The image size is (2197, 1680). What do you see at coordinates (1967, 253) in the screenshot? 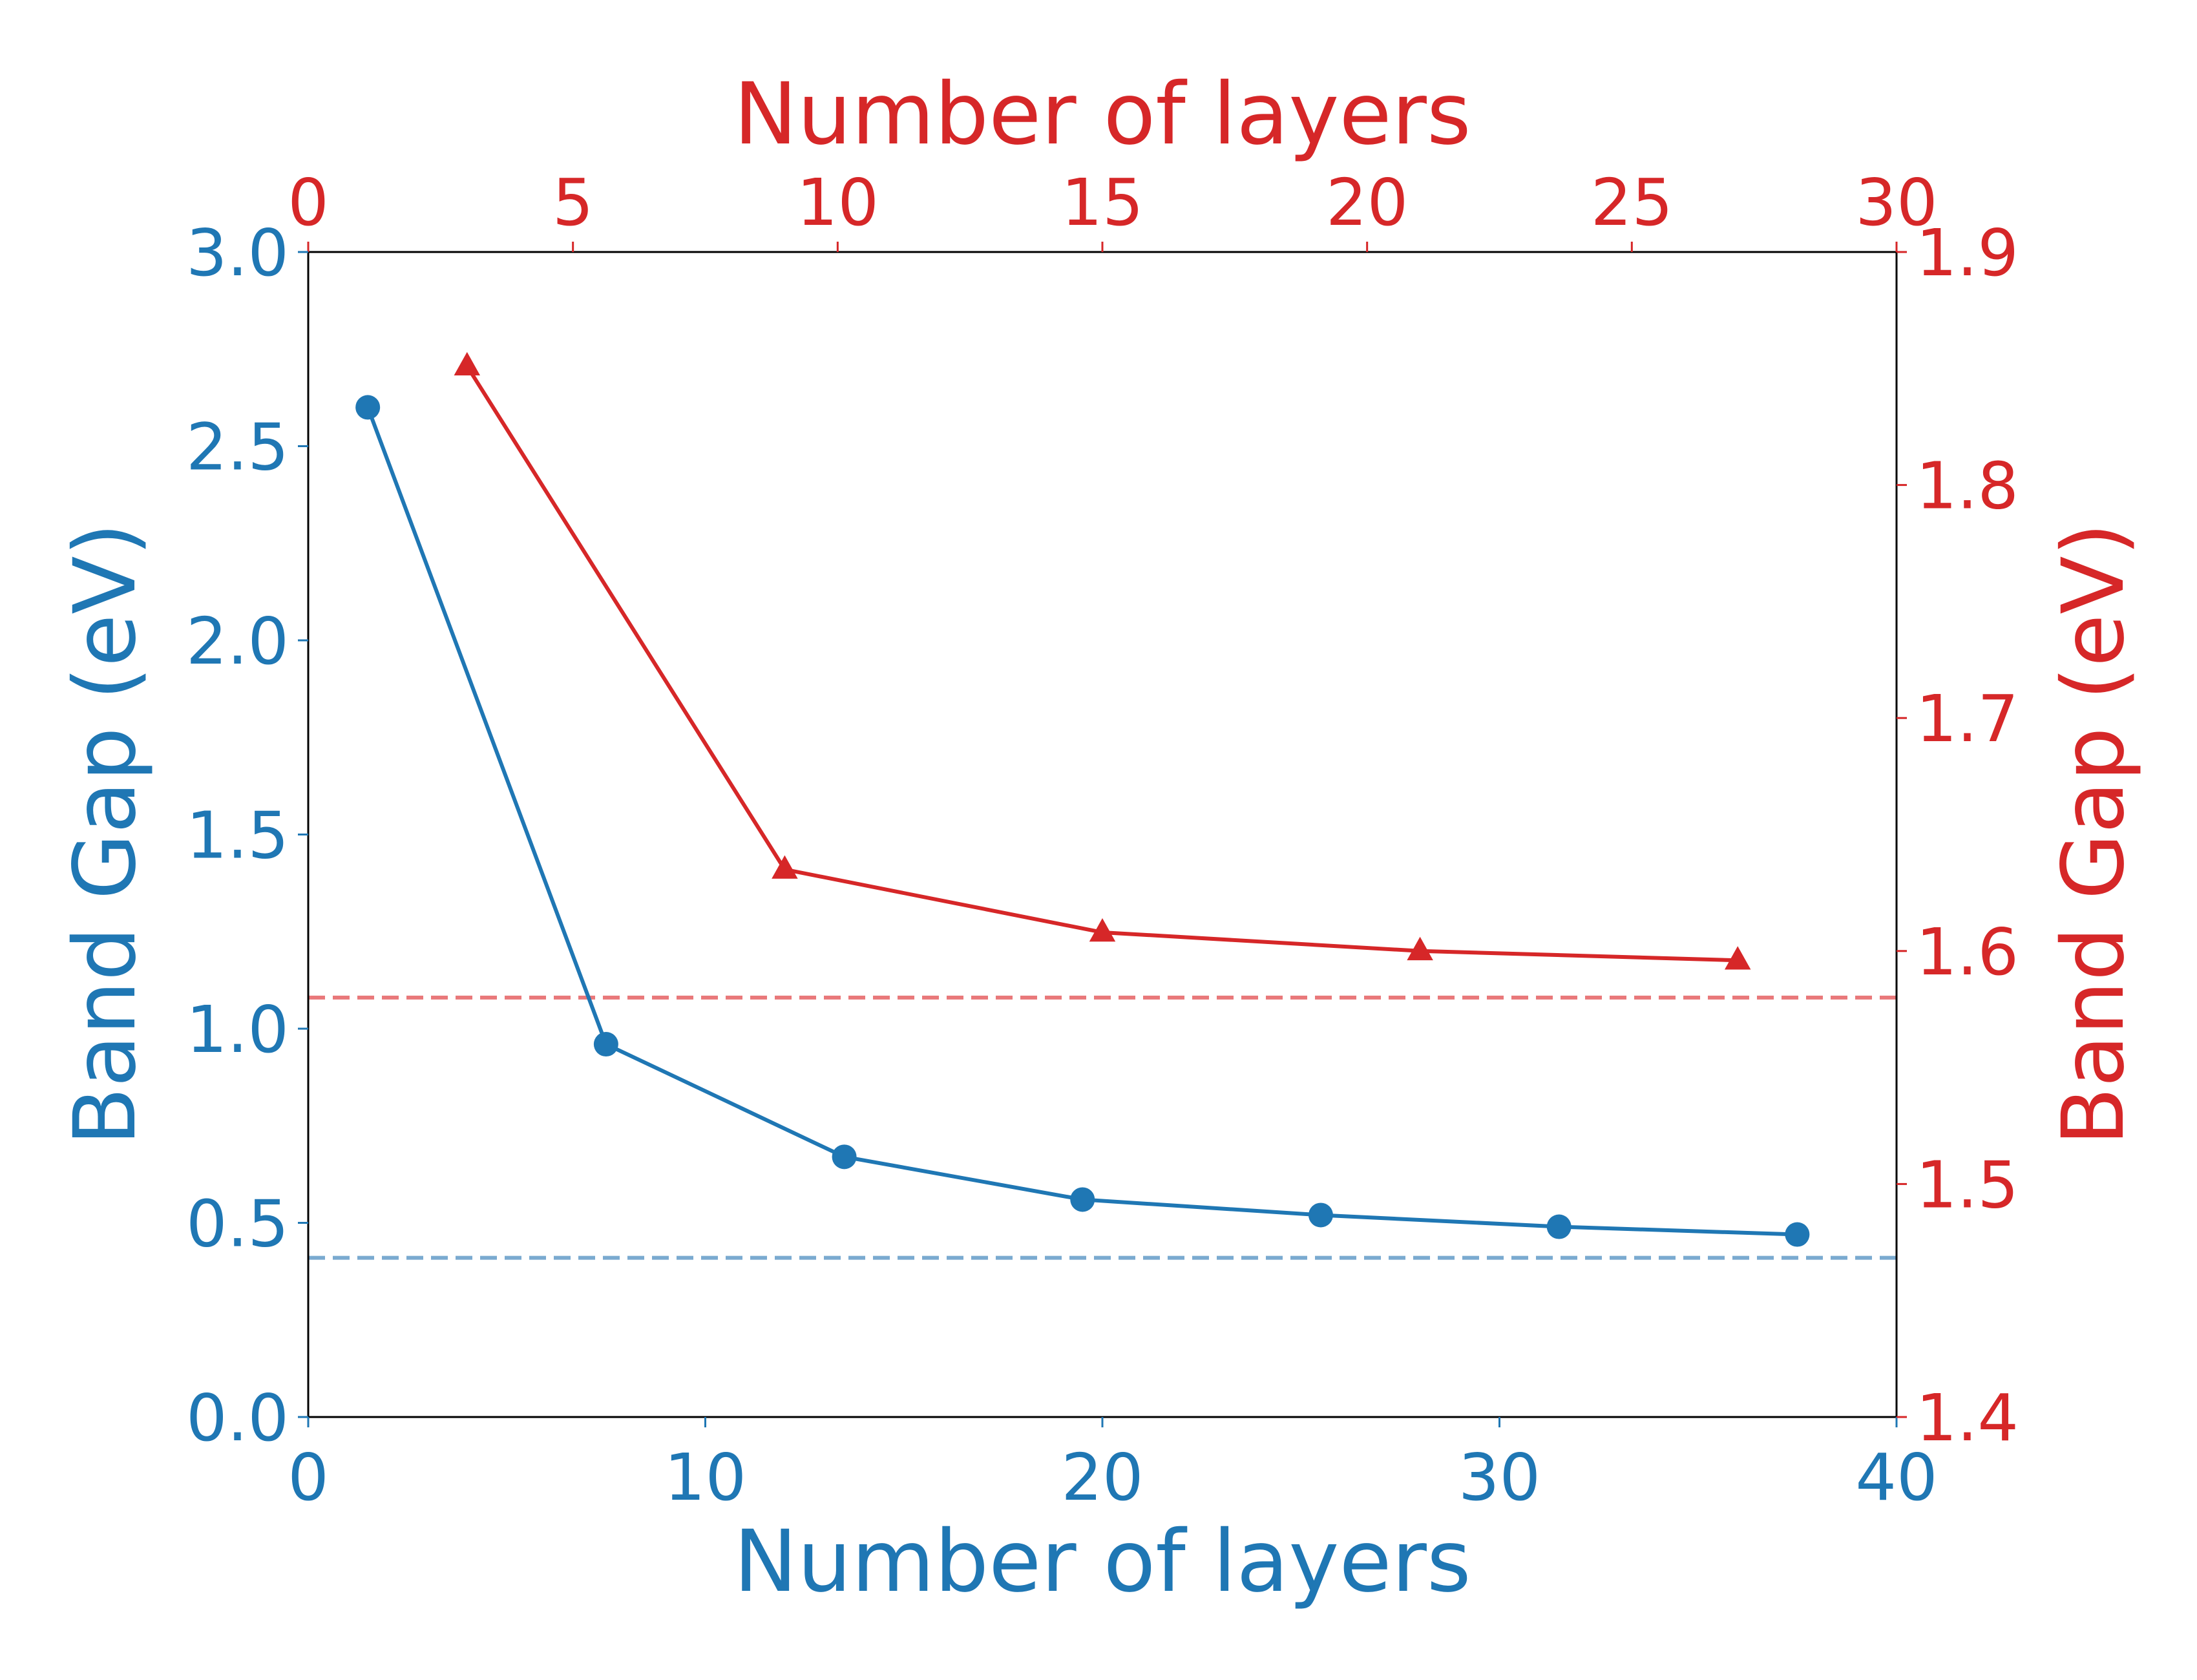
I see `right-tick-label: 1.9` at bounding box center [1967, 253].